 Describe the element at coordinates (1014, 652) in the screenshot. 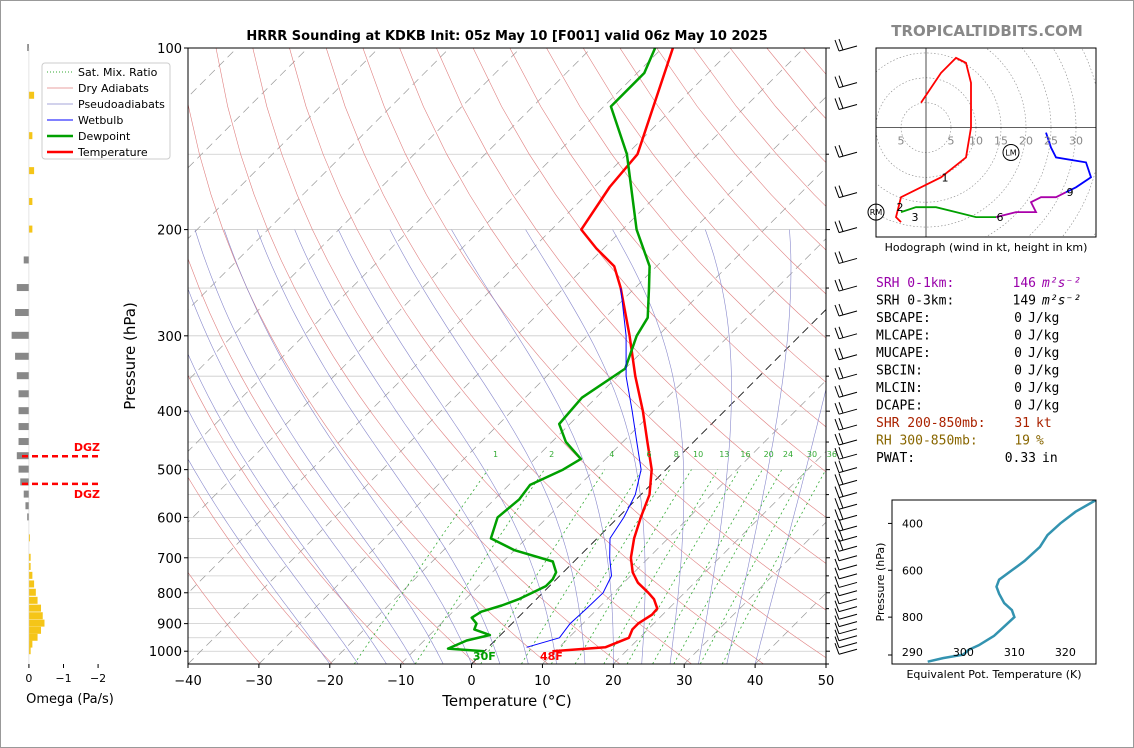

I see `theta-e-x-tick-label: 310` at that location.